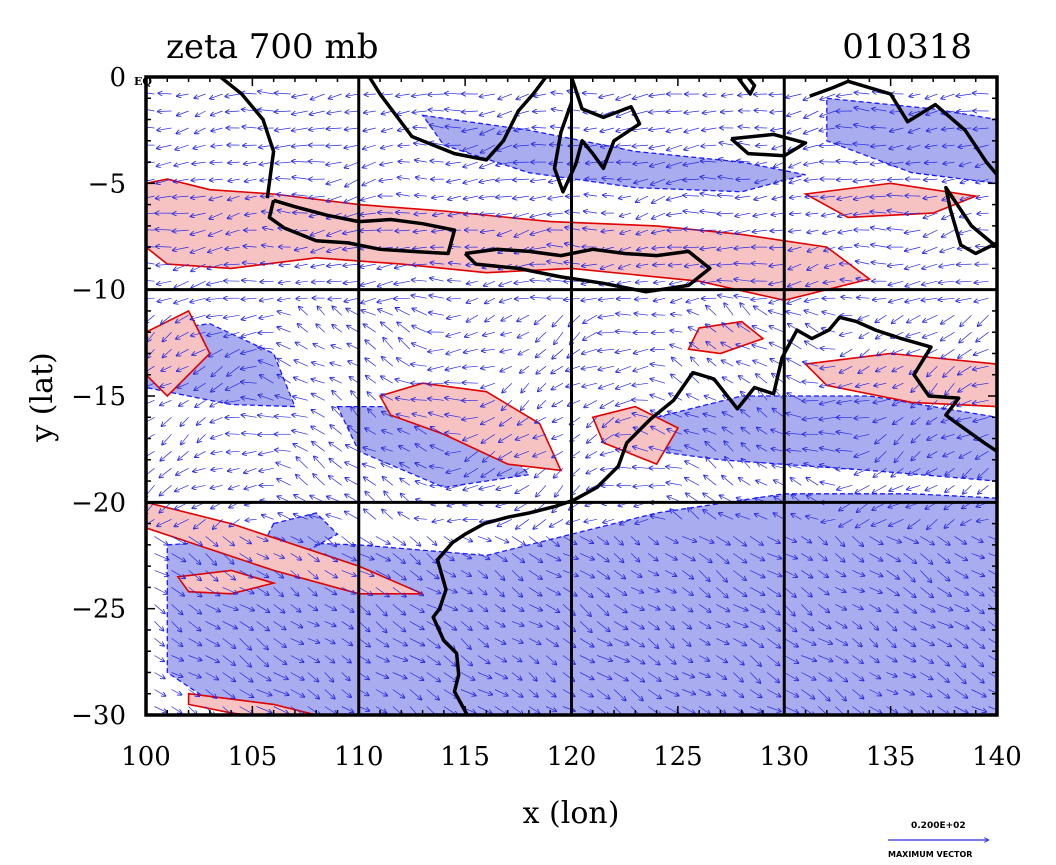 The height and width of the screenshot is (865, 1056). I want to click on date-label: 010318, so click(907, 47).